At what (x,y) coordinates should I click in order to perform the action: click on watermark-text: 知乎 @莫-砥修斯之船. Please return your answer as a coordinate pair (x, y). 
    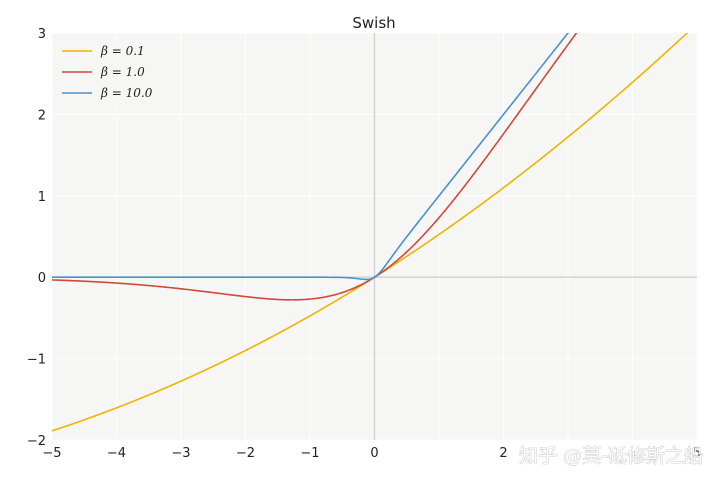
    Looking at the image, I should click on (611, 456).